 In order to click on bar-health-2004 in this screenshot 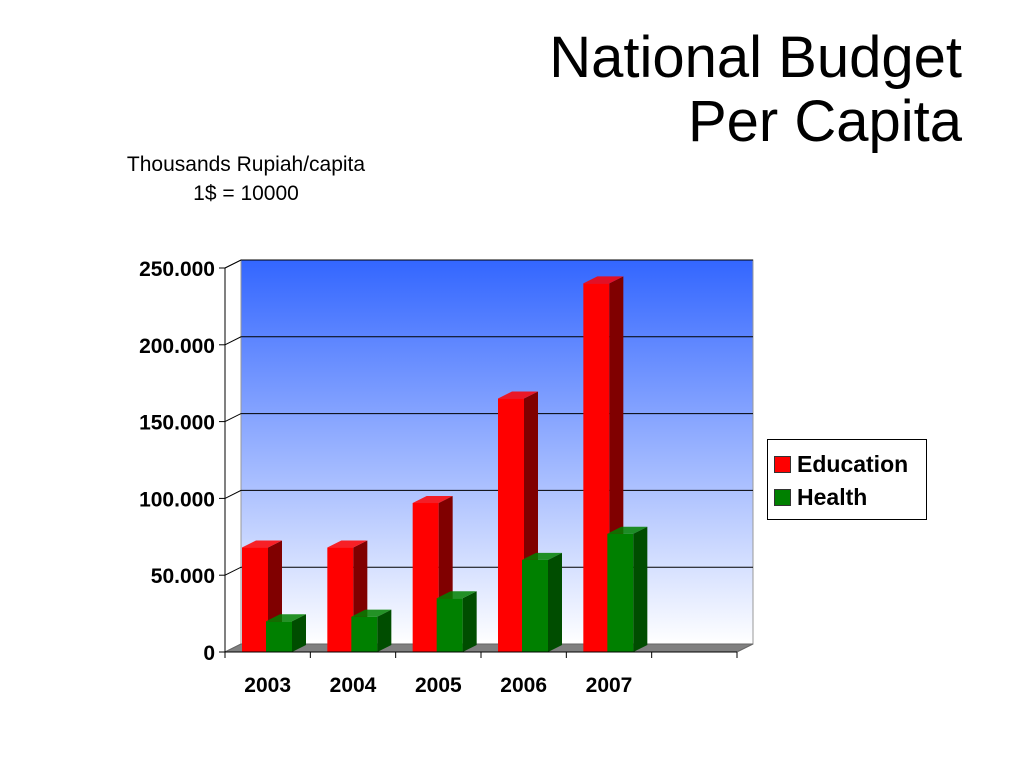, I will do `click(371, 630)`.